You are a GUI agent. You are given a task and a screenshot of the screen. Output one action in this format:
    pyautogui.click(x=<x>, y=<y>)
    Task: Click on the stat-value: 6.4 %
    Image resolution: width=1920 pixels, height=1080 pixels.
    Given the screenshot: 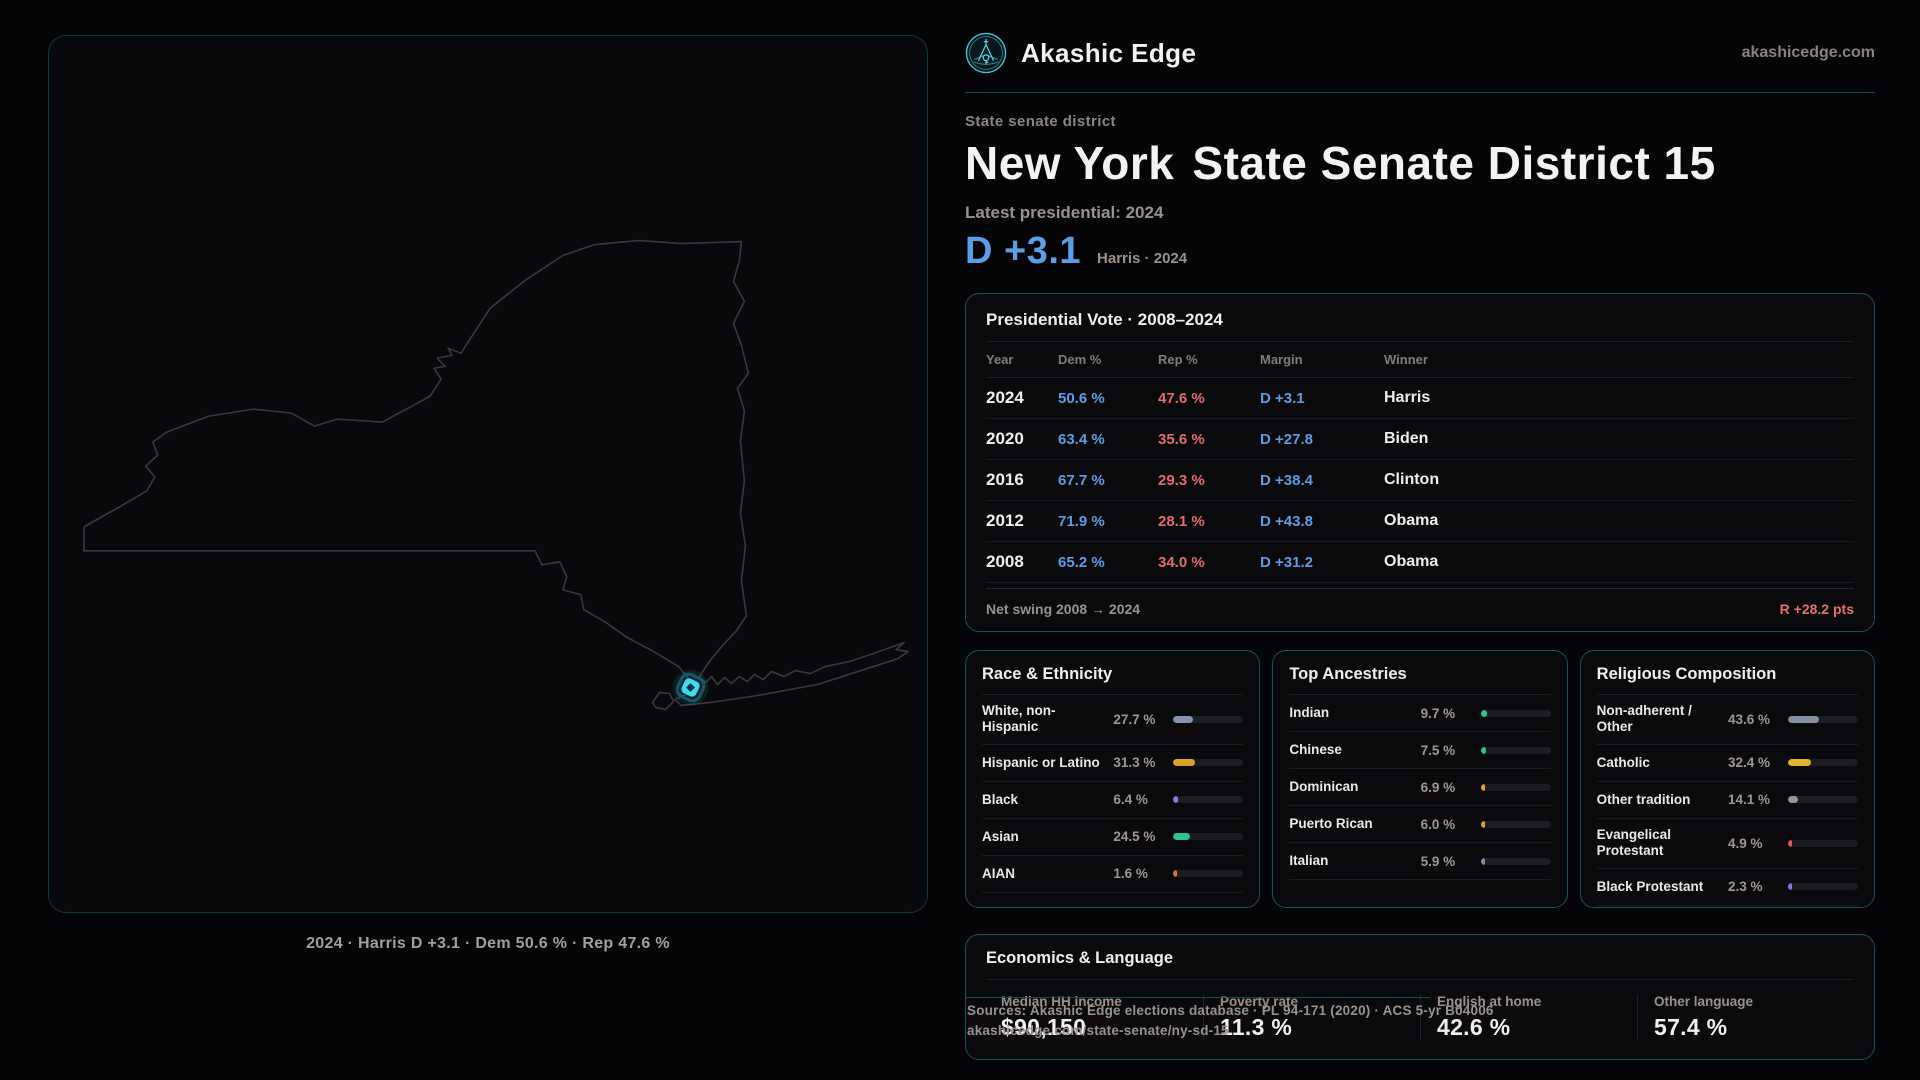 What is the action you would take?
    pyautogui.click(x=1130, y=800)
    